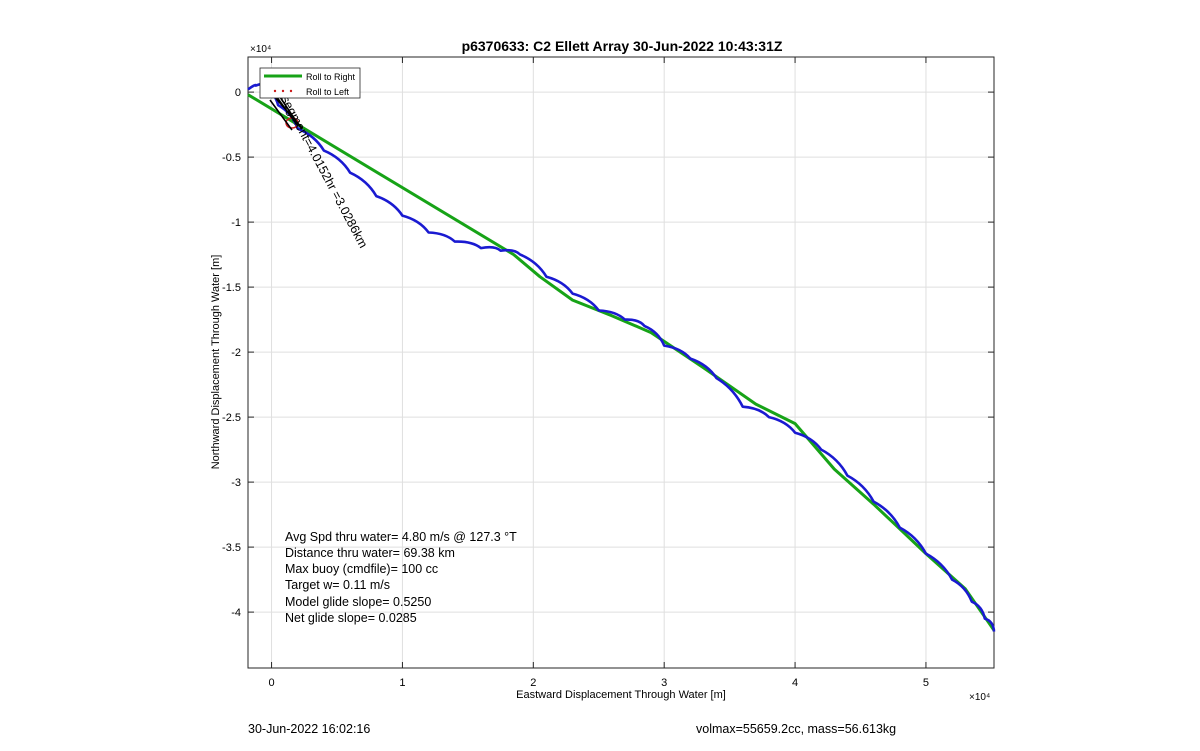  I want to click on x-axis-label: Eastward Displacement Through Water [m], so click(621, 695).